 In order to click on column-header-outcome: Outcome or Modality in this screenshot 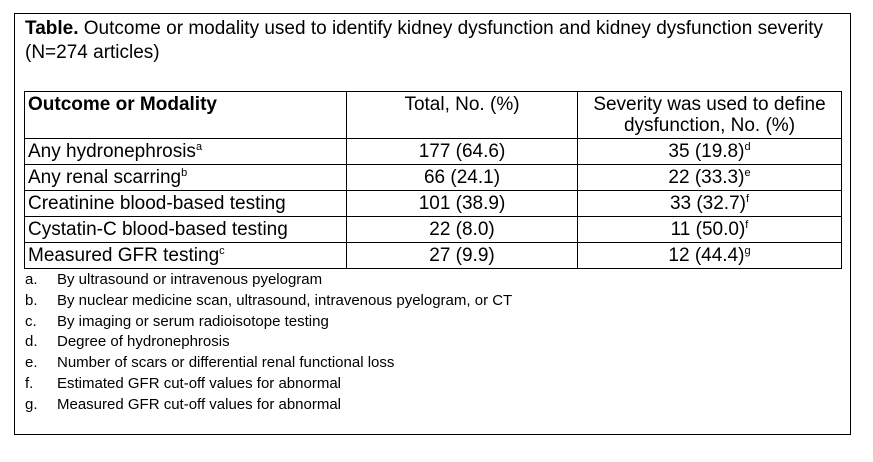, I will do `click(185, 115)`.